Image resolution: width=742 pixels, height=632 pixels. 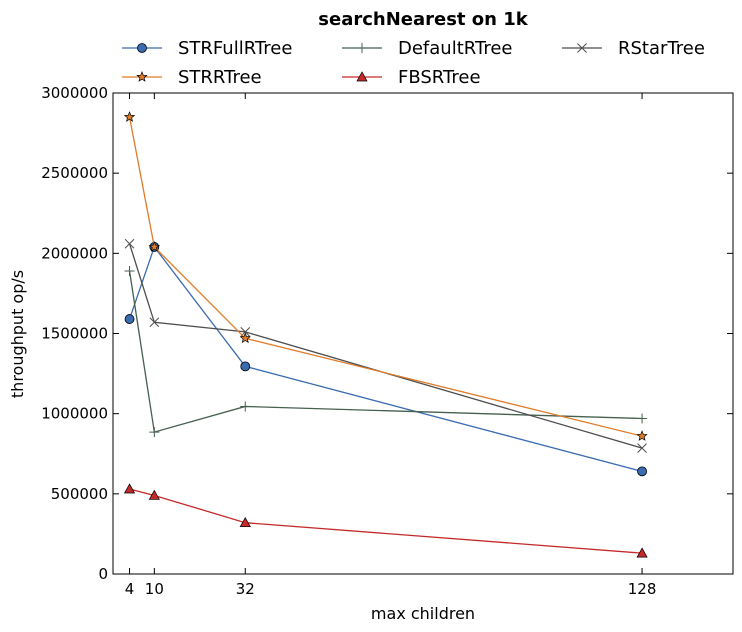 I want to click on y-tick-label: 3000000, so click(x=74, y=93).